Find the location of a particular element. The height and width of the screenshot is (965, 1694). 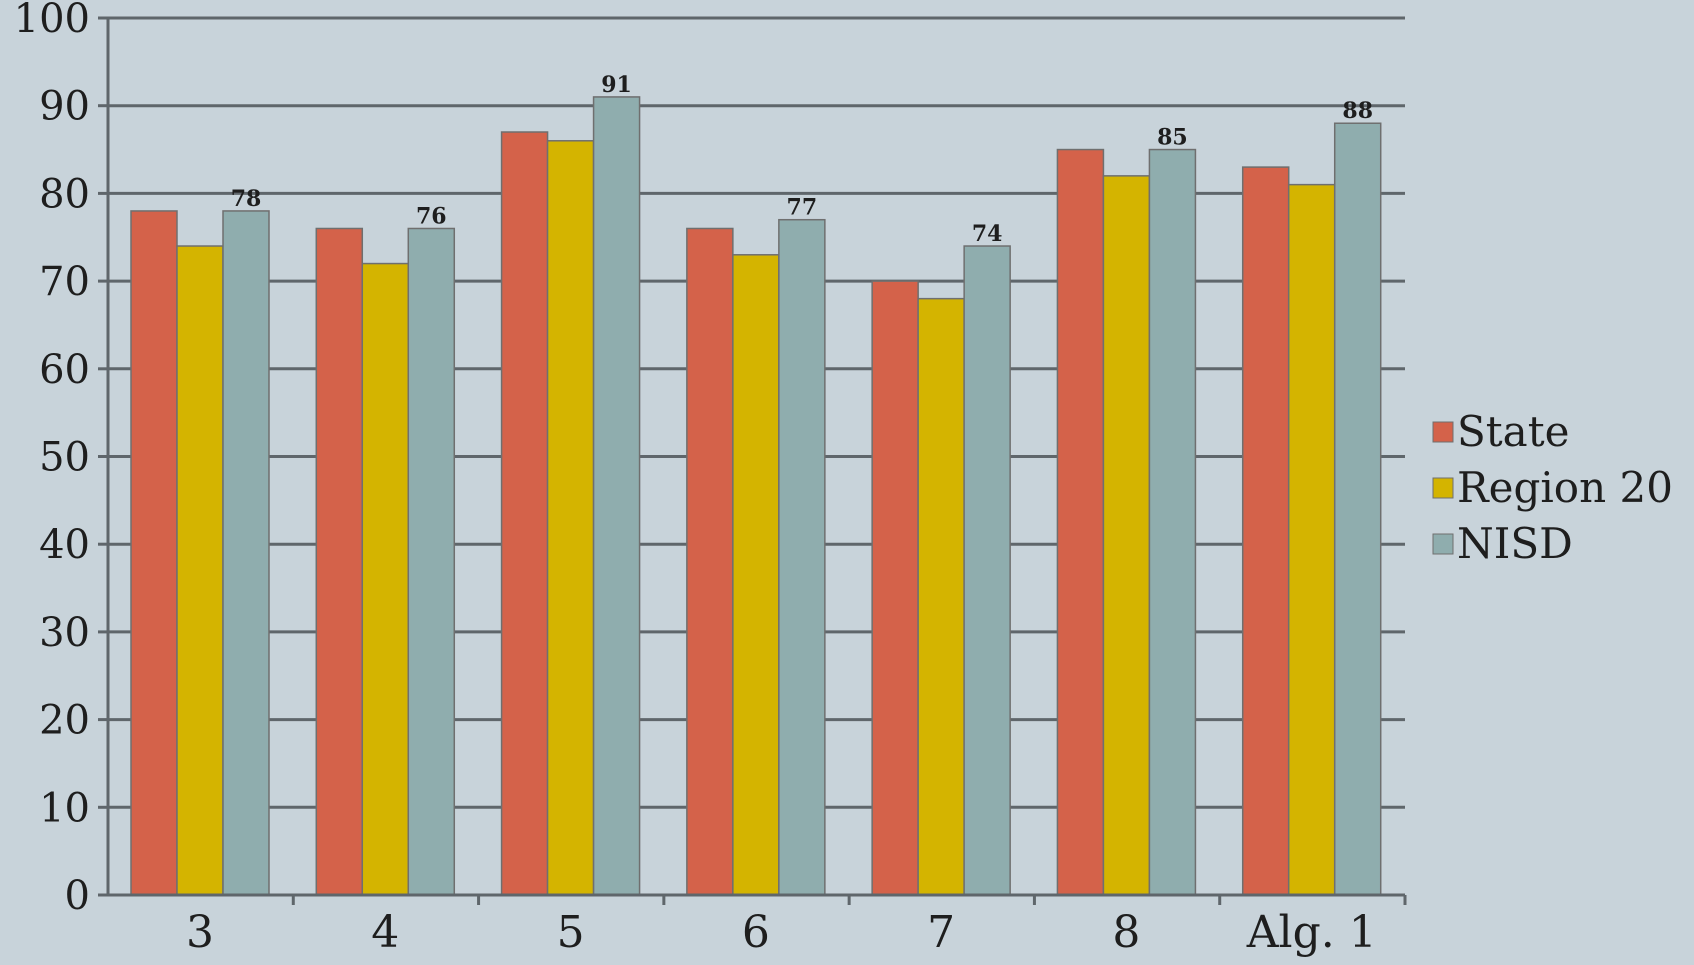

y-tick-label: 90 is located at coordinates (64, 107).